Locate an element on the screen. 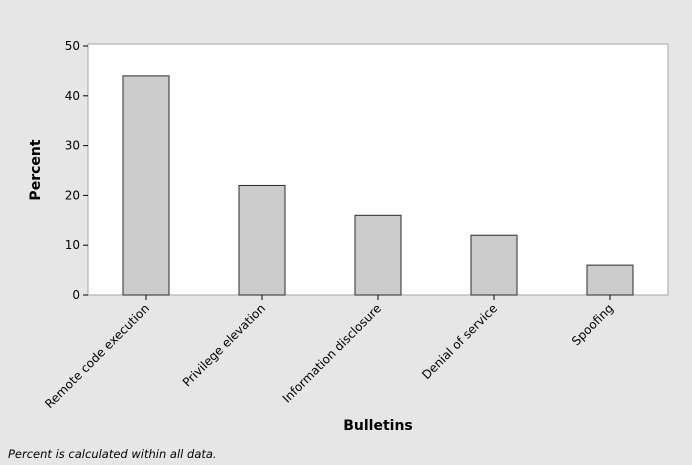 The image size is (692, 465). y-tick-label: 20 is located at coordinates (72, 195).